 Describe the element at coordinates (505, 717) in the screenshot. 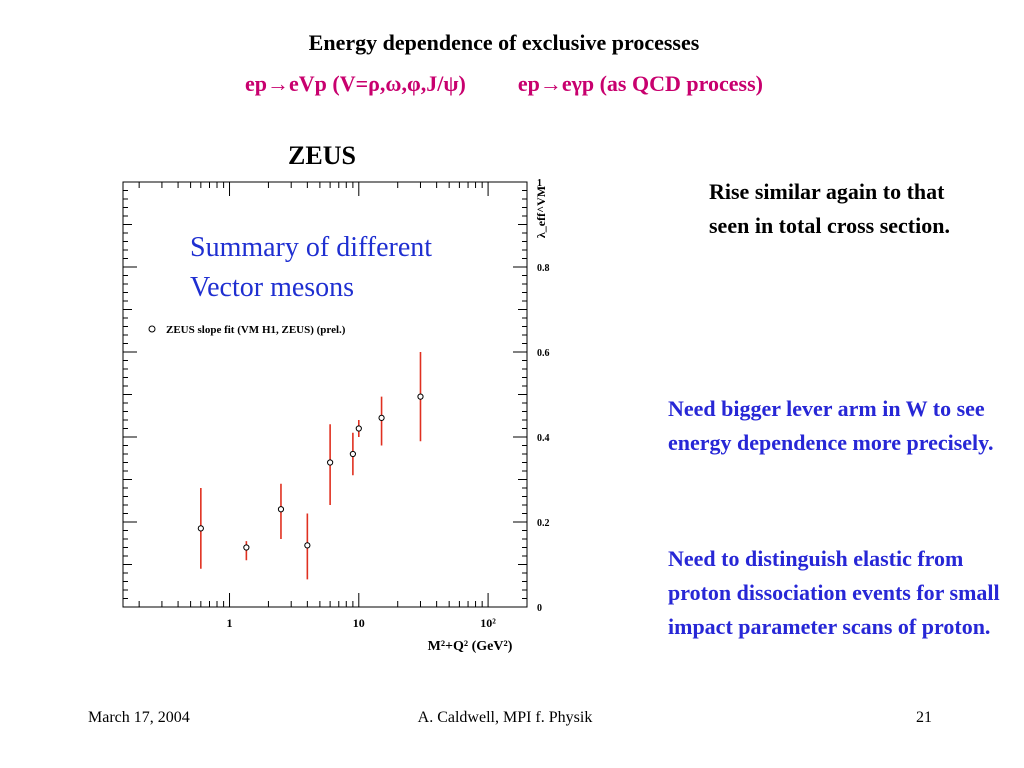

I see `footer-author: A. Caldwell, MPI f. Physik` at that location.